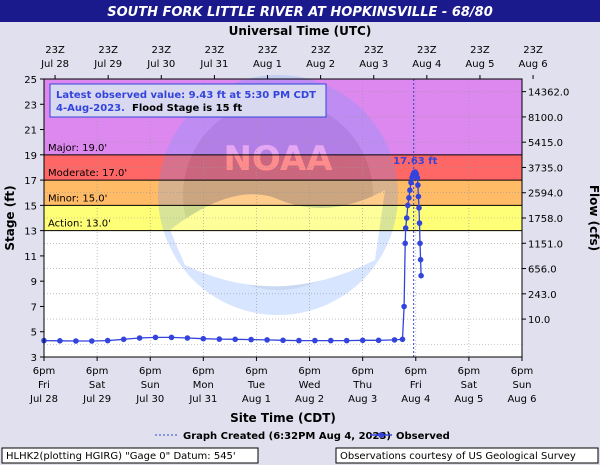  I want to click on watermark-wave, so click(277, 238).